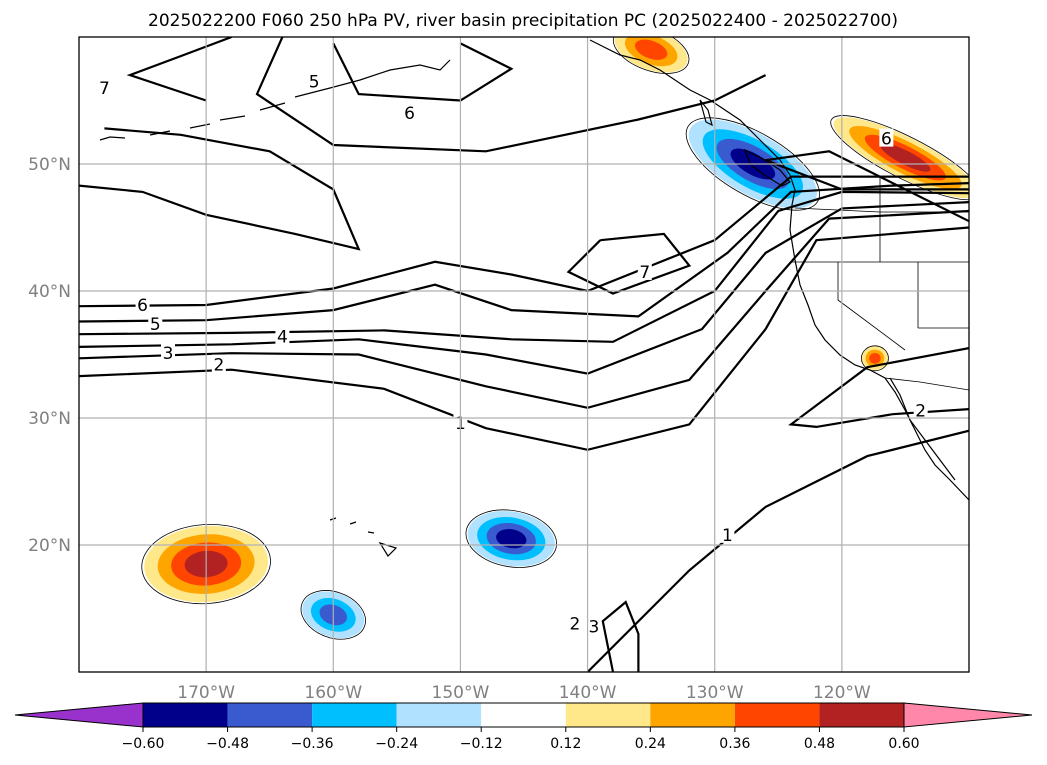  Describe the element at coordinates (481, 744) in the screenshot. I see `colorbar-tick-label: −0.12` at that location.